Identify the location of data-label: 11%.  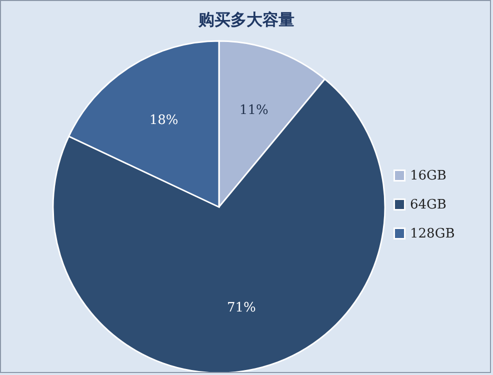
(253, 110).